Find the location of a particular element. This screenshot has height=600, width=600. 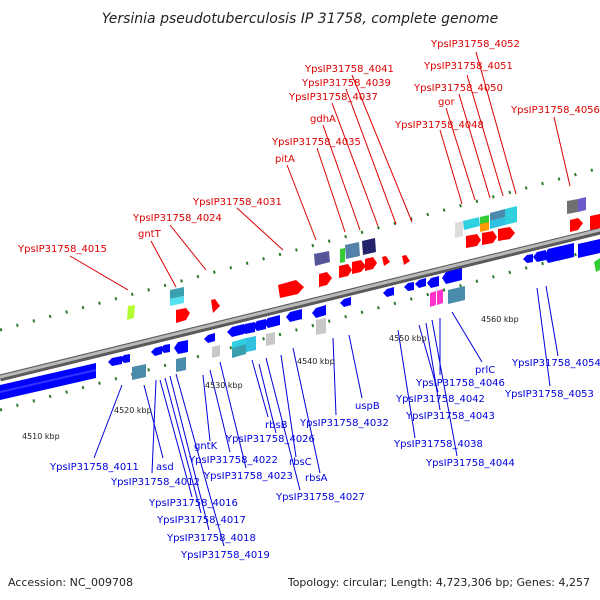

reverse-gene-label: YpsIP31758_4019 is located at coordinates (225, 555).